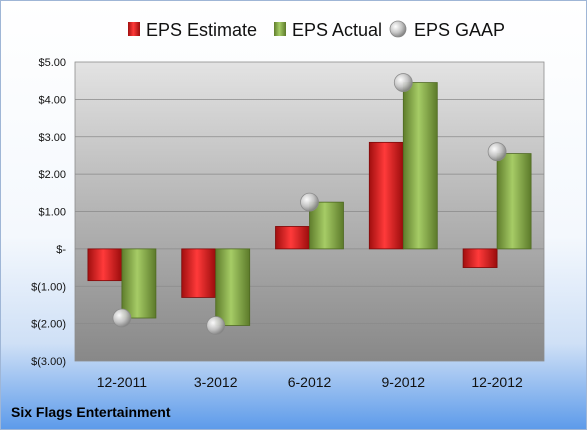 This screenshot has height=431, width=587. I want to click on y-tick-label: $5.00, so click(52, 63).